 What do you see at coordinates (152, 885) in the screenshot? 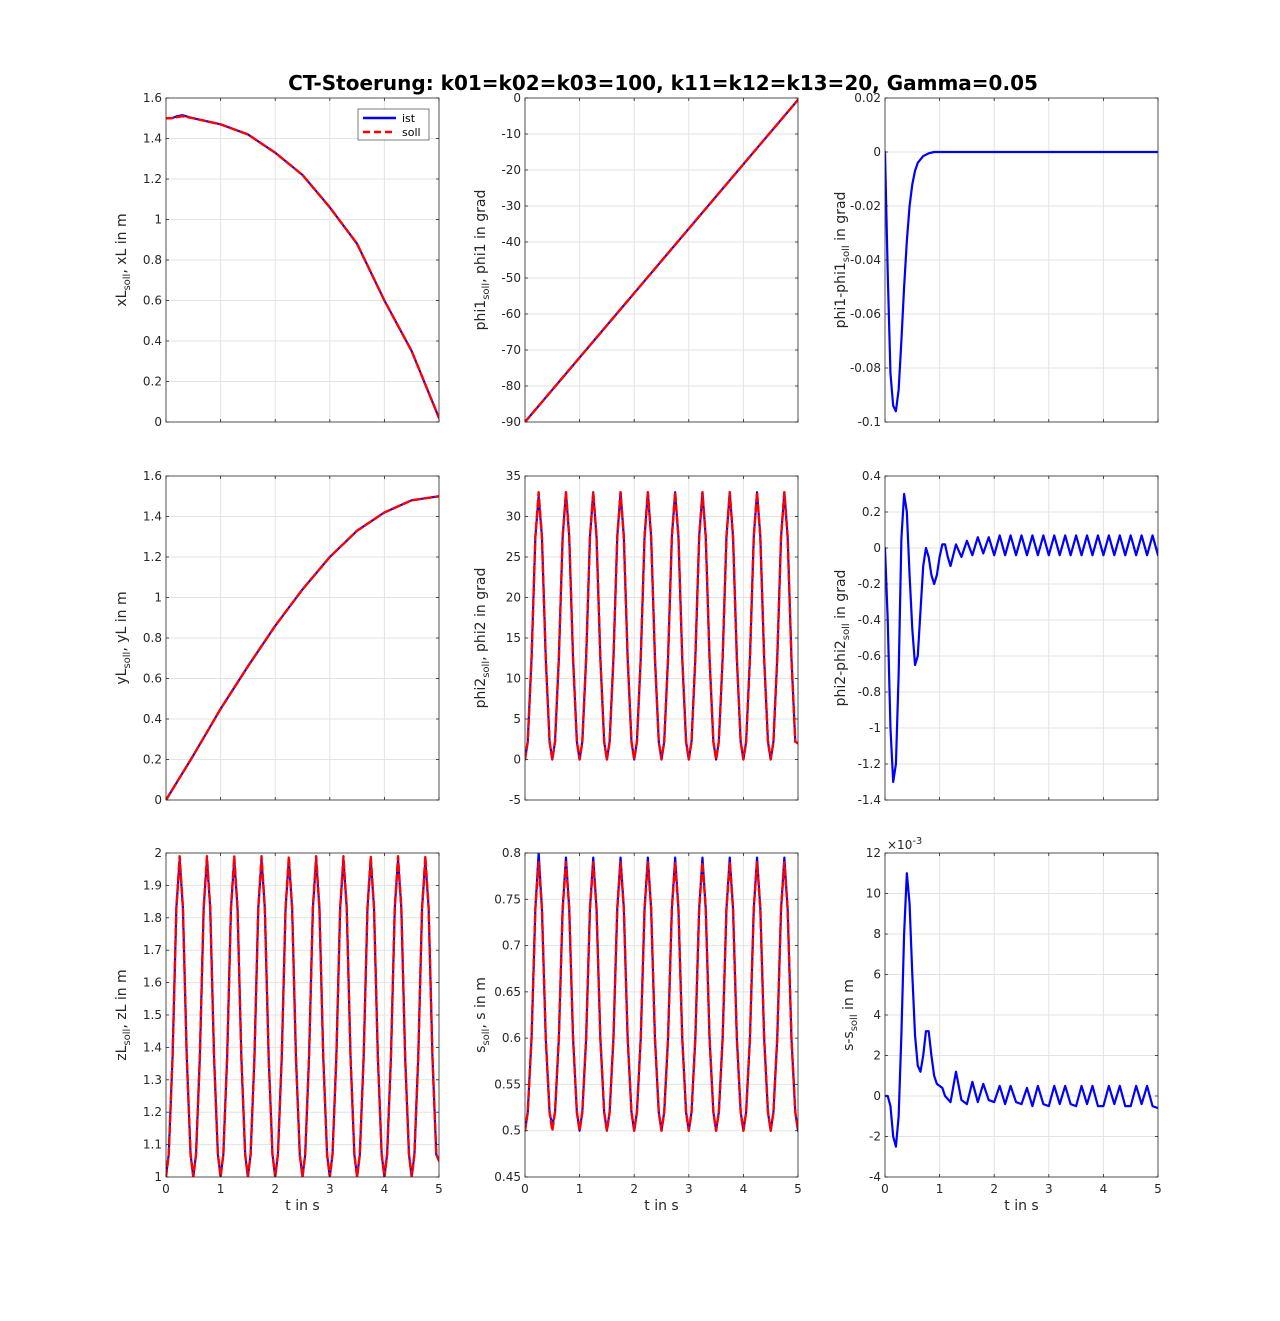
I see `y-tick-label: 1.9` at bounding box center [152, 885].